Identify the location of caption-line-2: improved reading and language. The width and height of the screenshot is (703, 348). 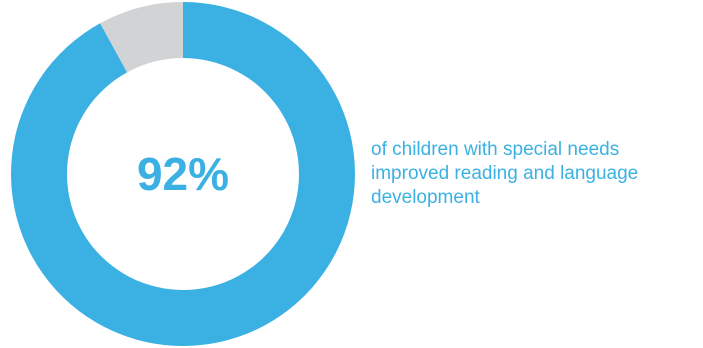
(505, 173).